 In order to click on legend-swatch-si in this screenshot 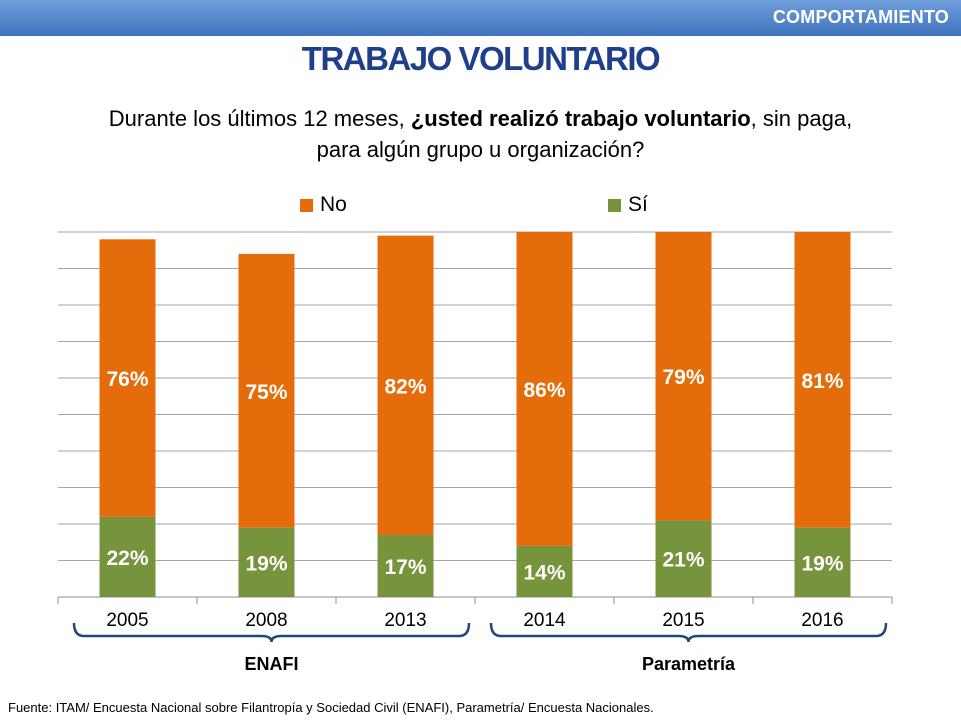, I will do `click(614, 205)`.